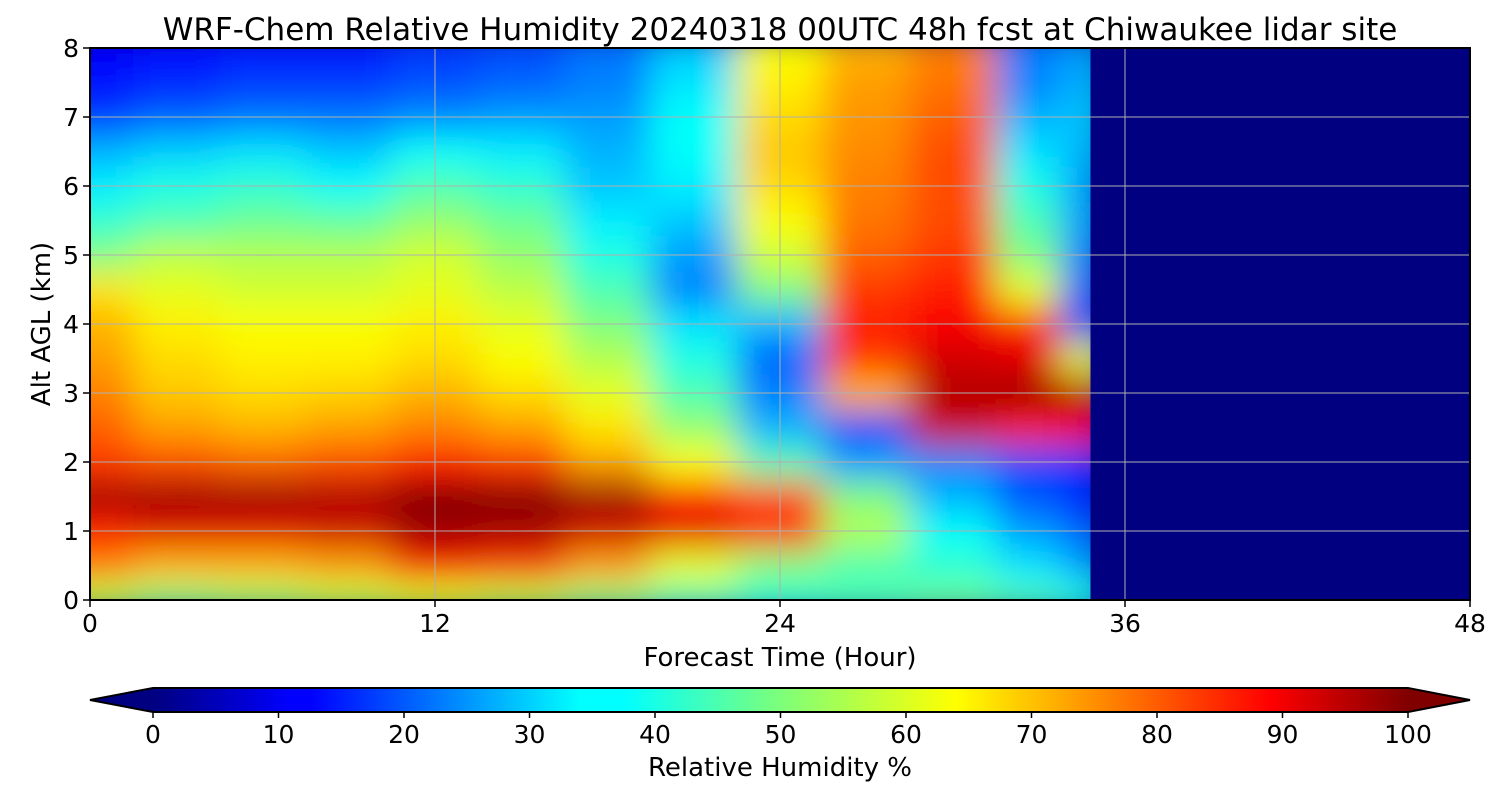 This screenshot has width=1500, height=800. Describe the element at coordinates (71, 531) in the screenshot. I see `y-tick-label: 1` at that location.